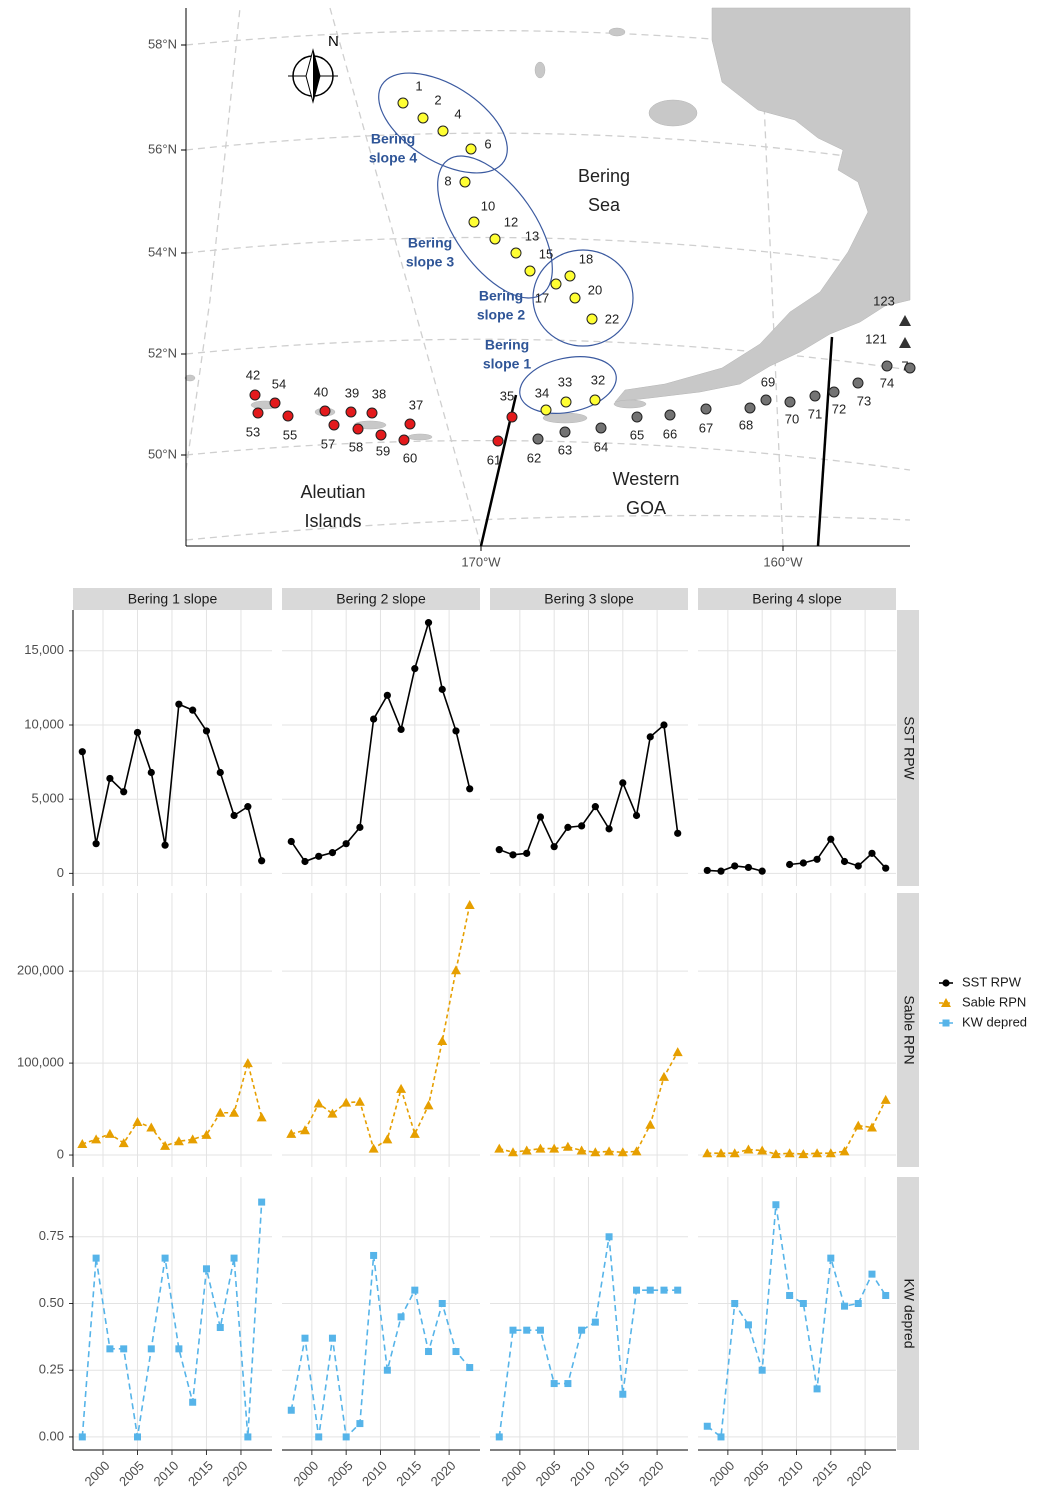 The image size is (1048, 1496). What do you see at coordinates (815, 413) in the screenshot?
I see `station-label: 71` at bounding box center [815, 413].